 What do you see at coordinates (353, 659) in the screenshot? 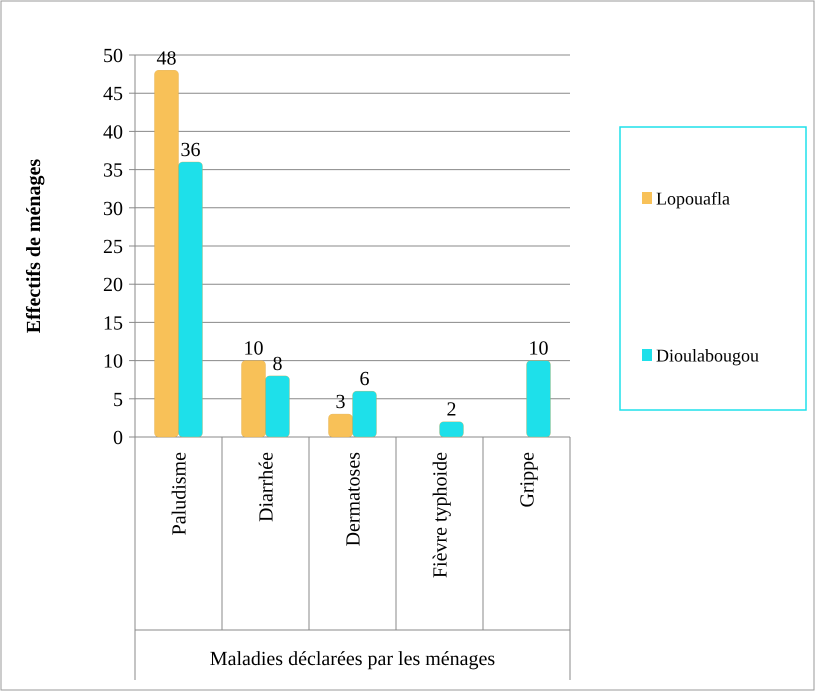
I see `x-axis-title: Maladies déclarées par les ménages` at bounding box center [353, 659].